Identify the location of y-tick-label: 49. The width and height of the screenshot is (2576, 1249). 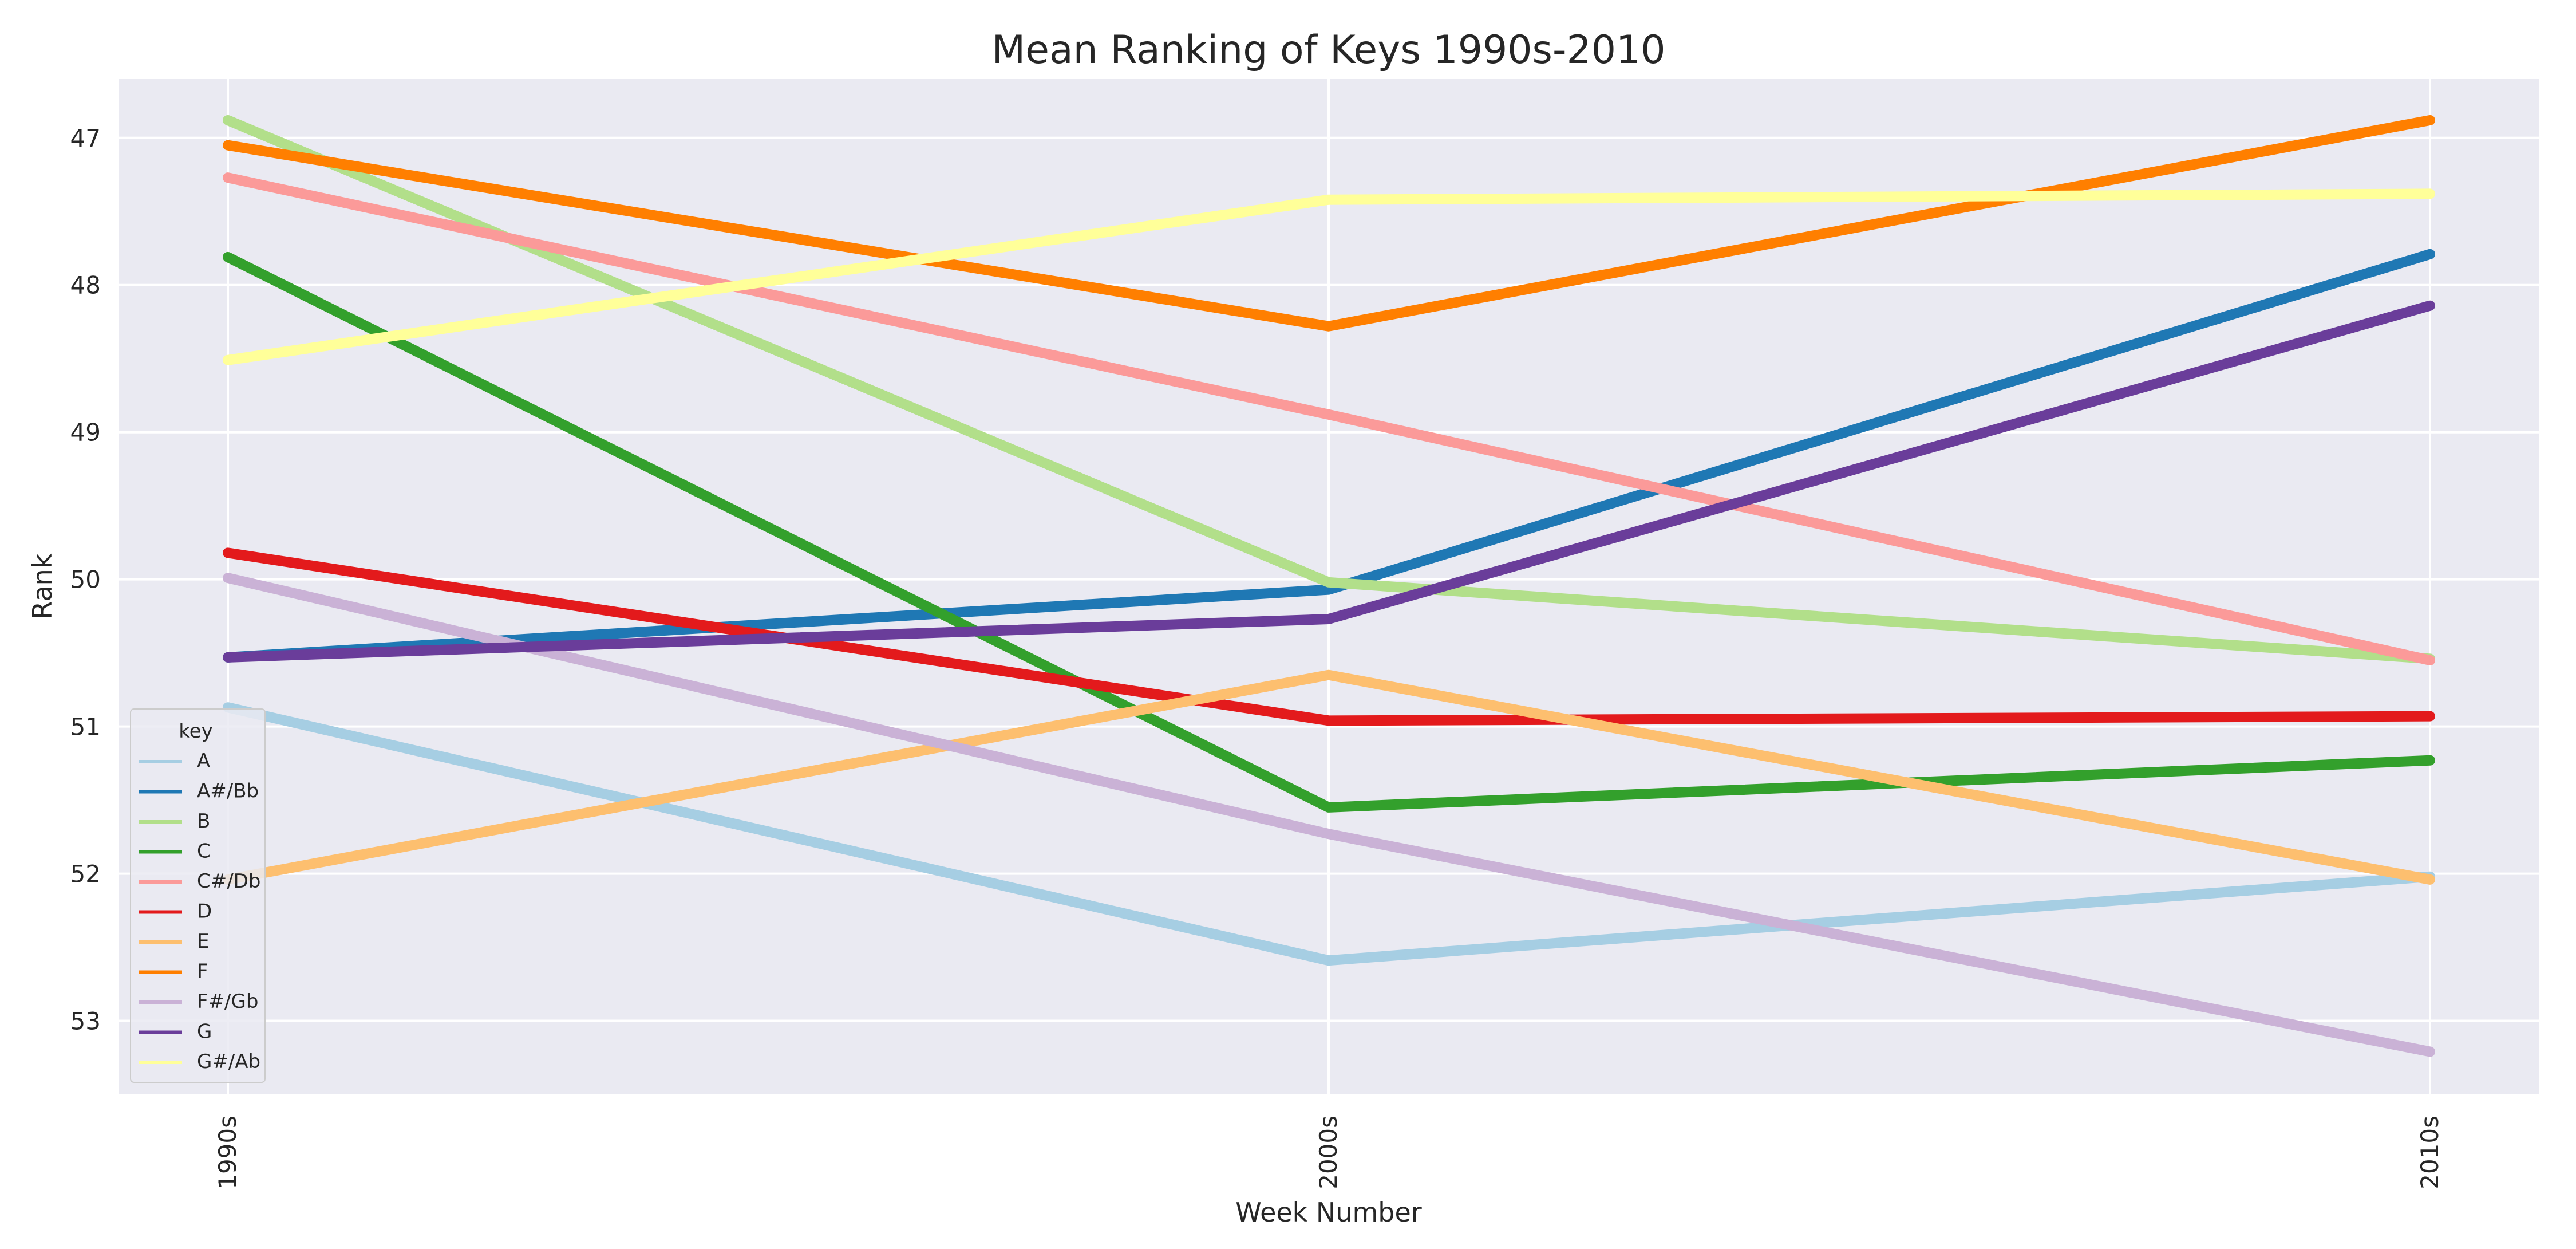
(85, 433).